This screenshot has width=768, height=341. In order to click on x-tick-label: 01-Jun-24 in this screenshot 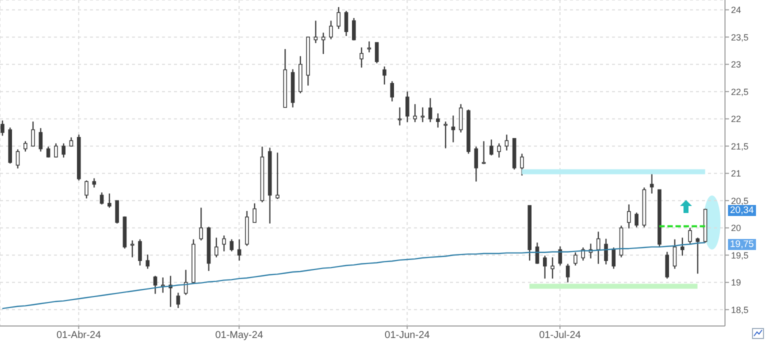, I will do `click(407, 335)`.